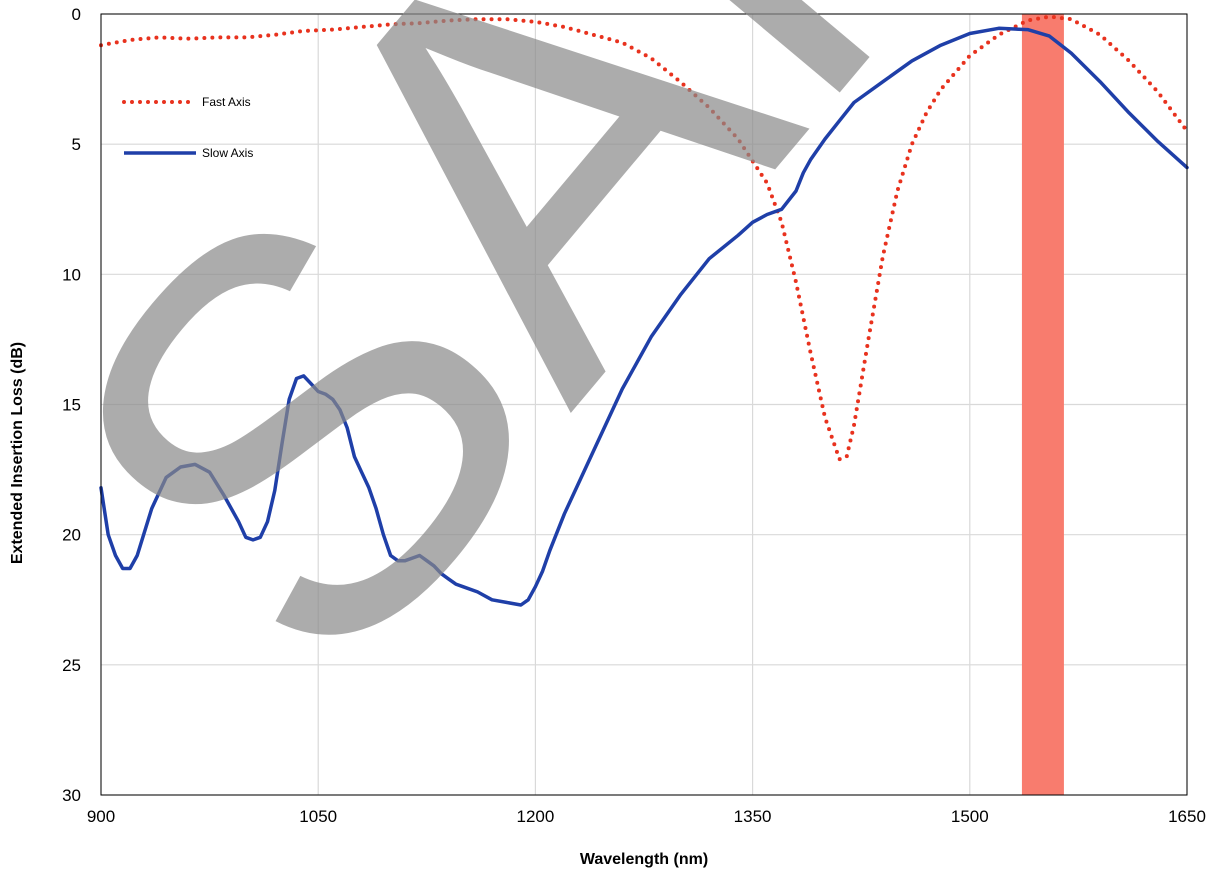 The width and height of the screenshot is (1215, 873). Describe the element at coordinates (644, 859) in the screenshot. I see `x-axis-title: Wavelength (nm)` at that location.